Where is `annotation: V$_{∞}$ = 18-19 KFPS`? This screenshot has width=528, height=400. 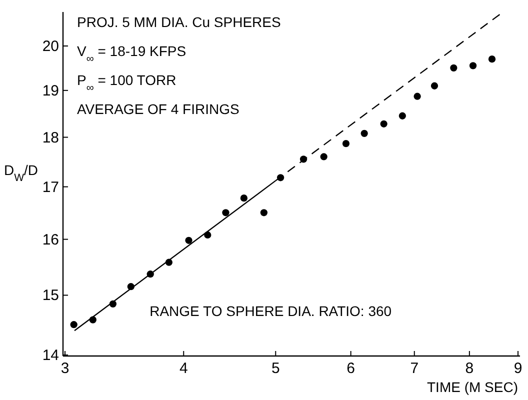 annotation: V$_{∞}$ = 18-19 KFPS is located at coordinates (131, 54).